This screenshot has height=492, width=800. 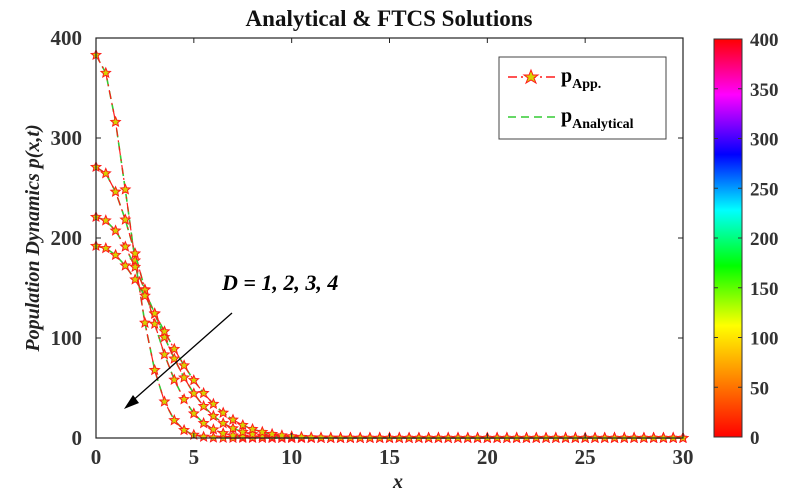 What do you see at coordinates (566, 116) in the screenshot?
I see `legend-analytical-main: p` at bounding box center [566, 116].